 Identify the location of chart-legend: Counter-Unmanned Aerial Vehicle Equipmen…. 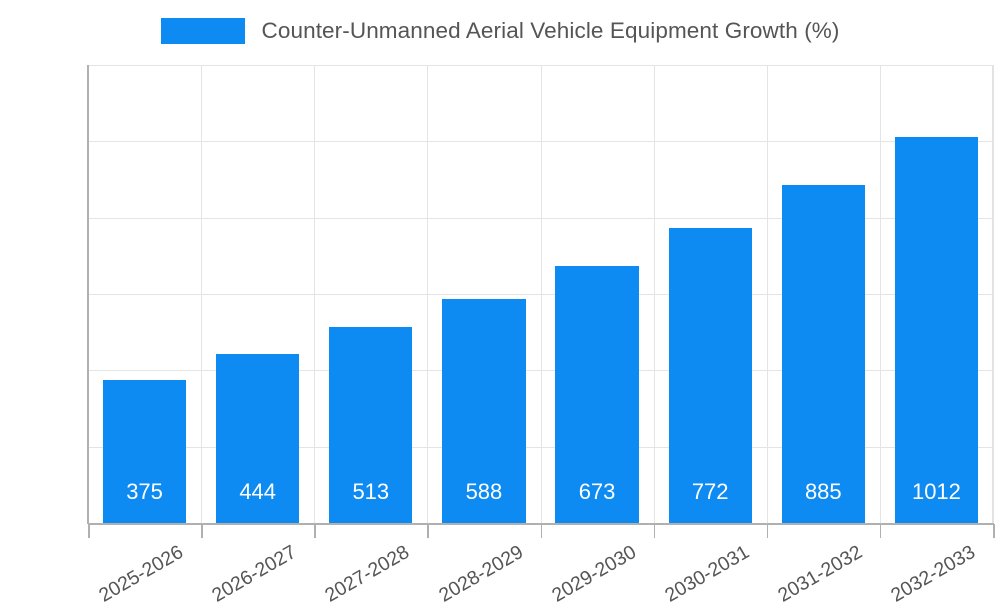
(500, 31).